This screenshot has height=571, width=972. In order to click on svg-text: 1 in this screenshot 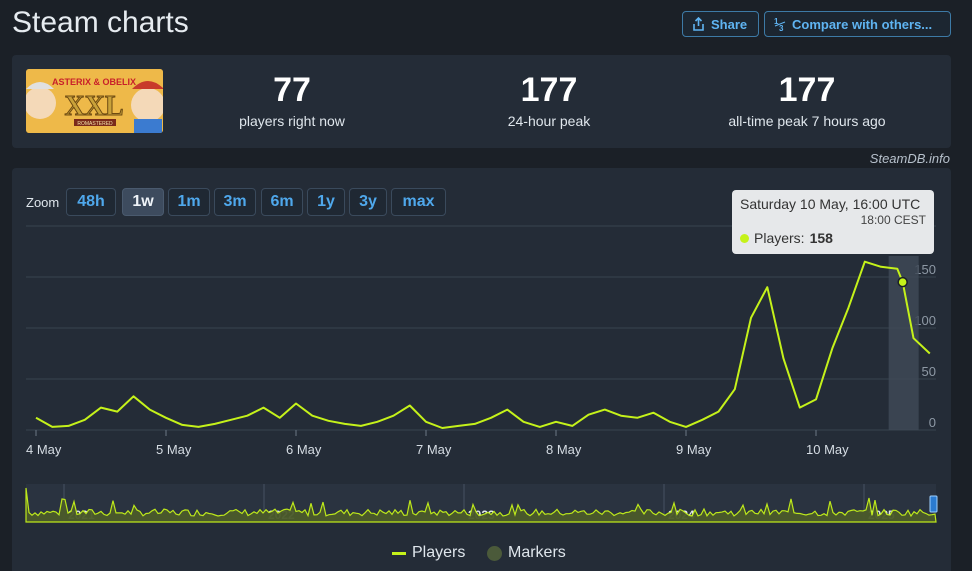, I will do `click(776, 21)`.